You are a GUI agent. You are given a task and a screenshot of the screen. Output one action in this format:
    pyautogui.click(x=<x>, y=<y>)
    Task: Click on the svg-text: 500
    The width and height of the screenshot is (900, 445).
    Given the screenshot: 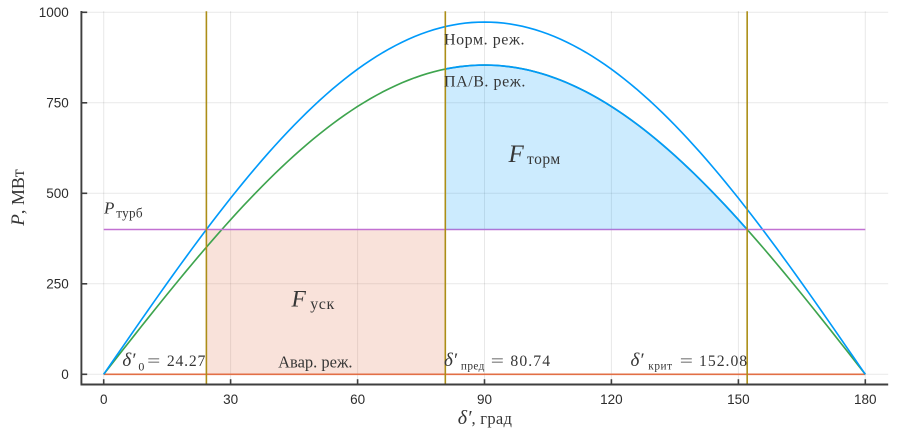 What is the action you would take?
    pyautogui.click(x=57, y=193)
    